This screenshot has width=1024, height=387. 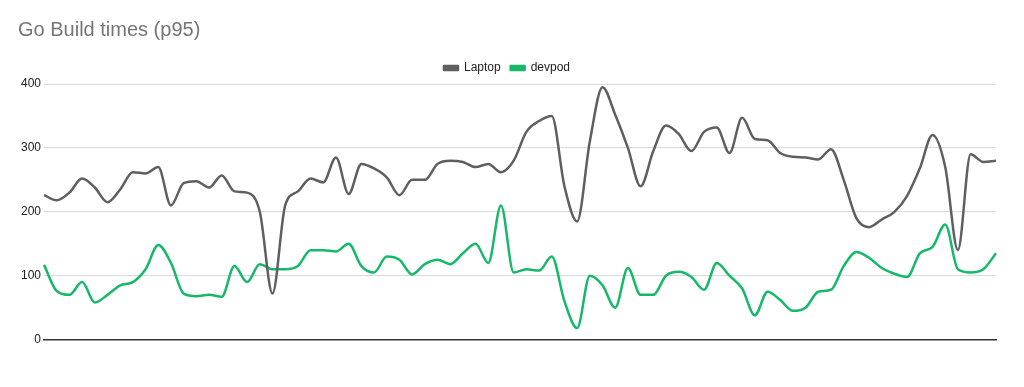 I want to click on chart-title: Go Build times (p95), so click(x=109, y=28).